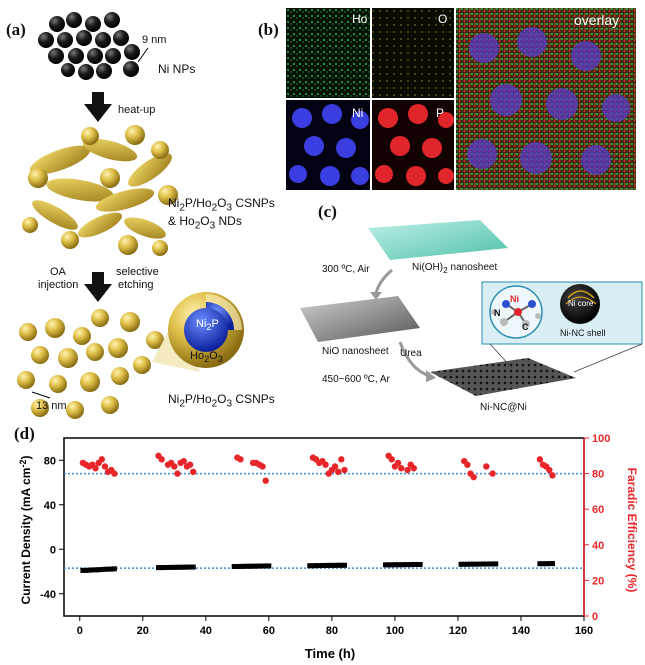 The height and width of the screenshot is (665, 645). I want to click on x-tick-label: 80, so click(332, 631).